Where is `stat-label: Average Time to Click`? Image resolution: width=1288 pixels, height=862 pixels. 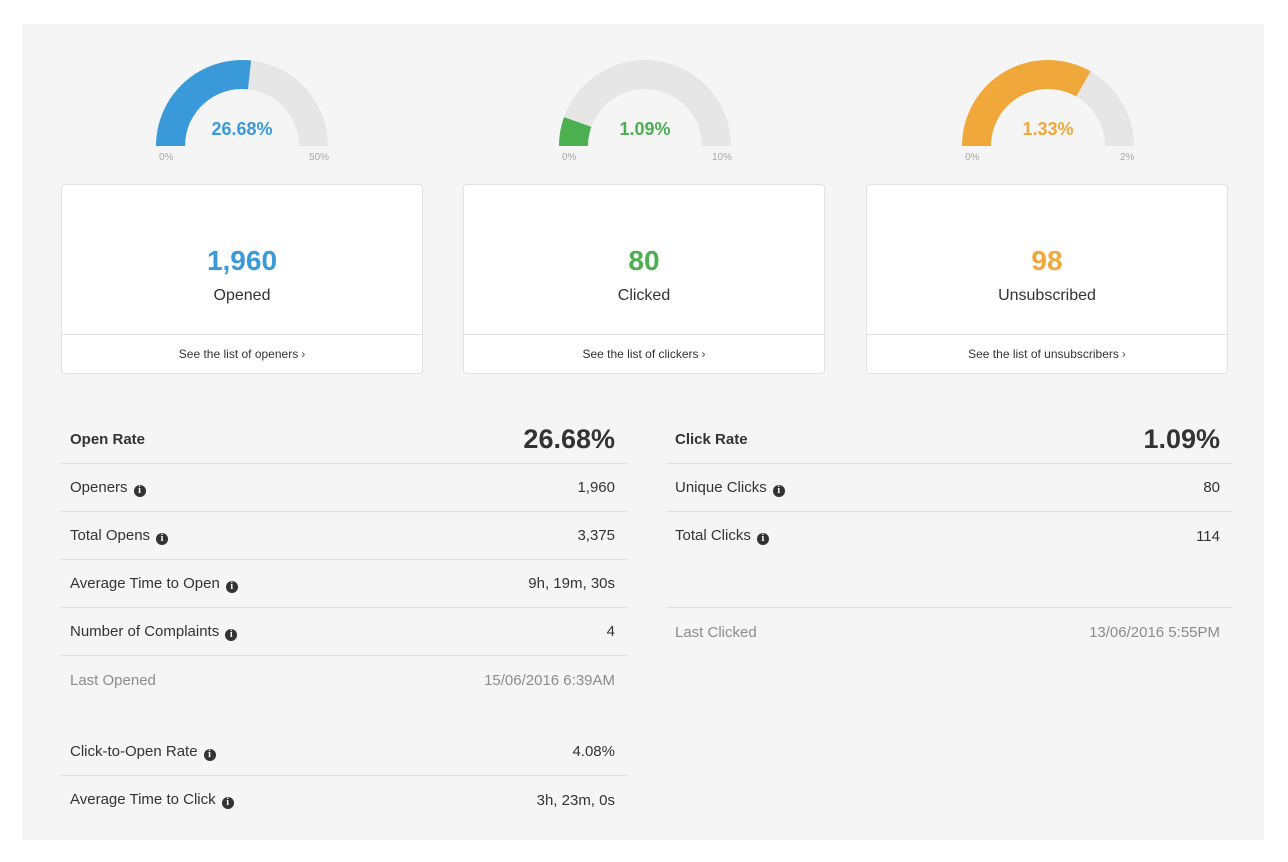
stat-label: Average Time to Click is located at coordinates (143, 799).